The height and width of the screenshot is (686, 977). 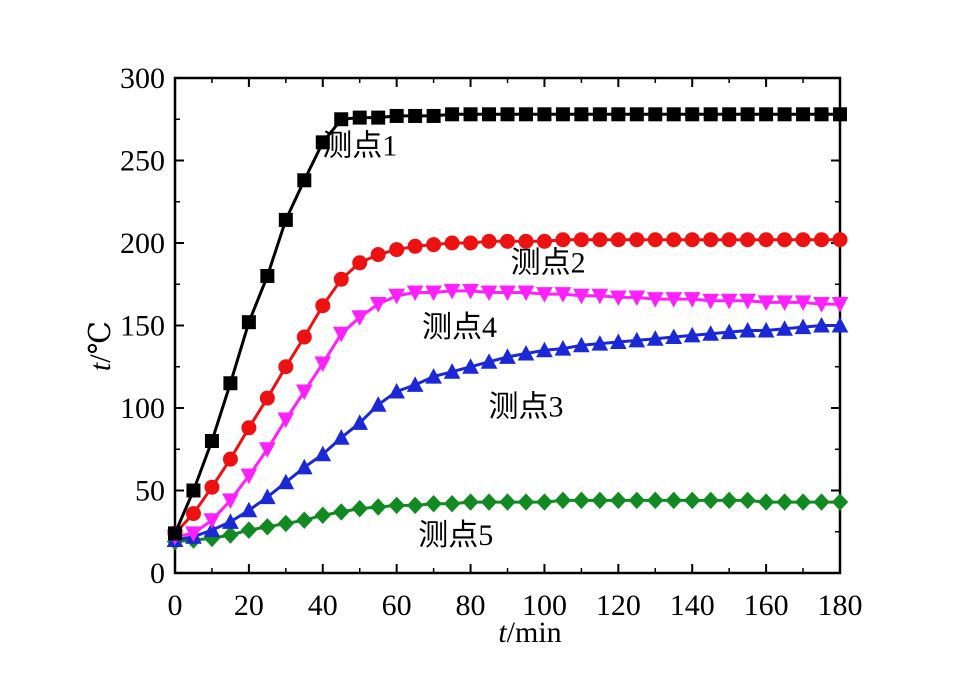 I want to click on y-tick-label: 50, so click(x=150, y=491).